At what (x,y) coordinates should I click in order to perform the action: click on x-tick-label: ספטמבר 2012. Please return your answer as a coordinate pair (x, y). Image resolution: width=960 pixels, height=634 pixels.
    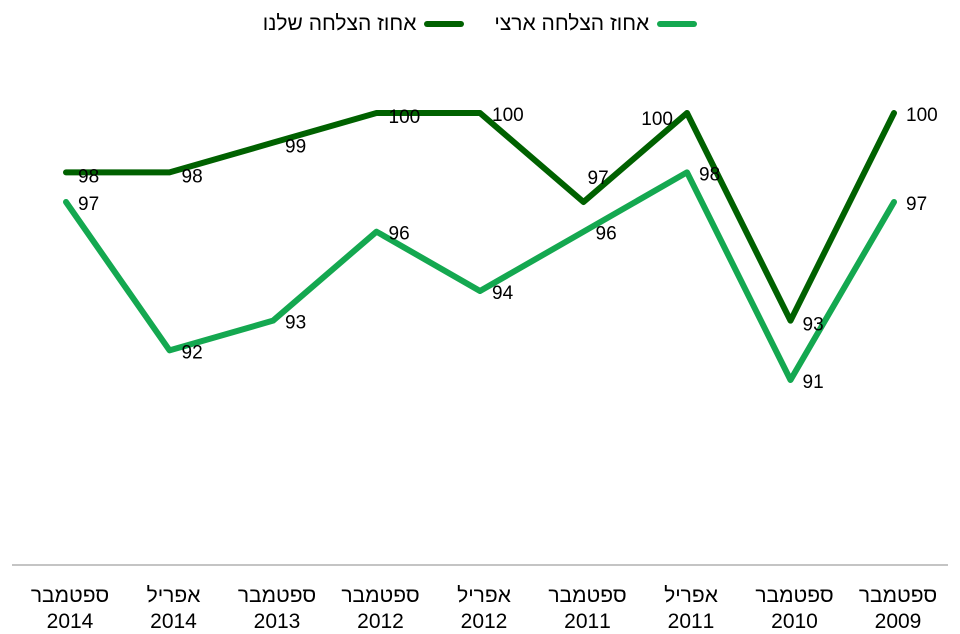
    Looking at the image, I should click on (380, 608).